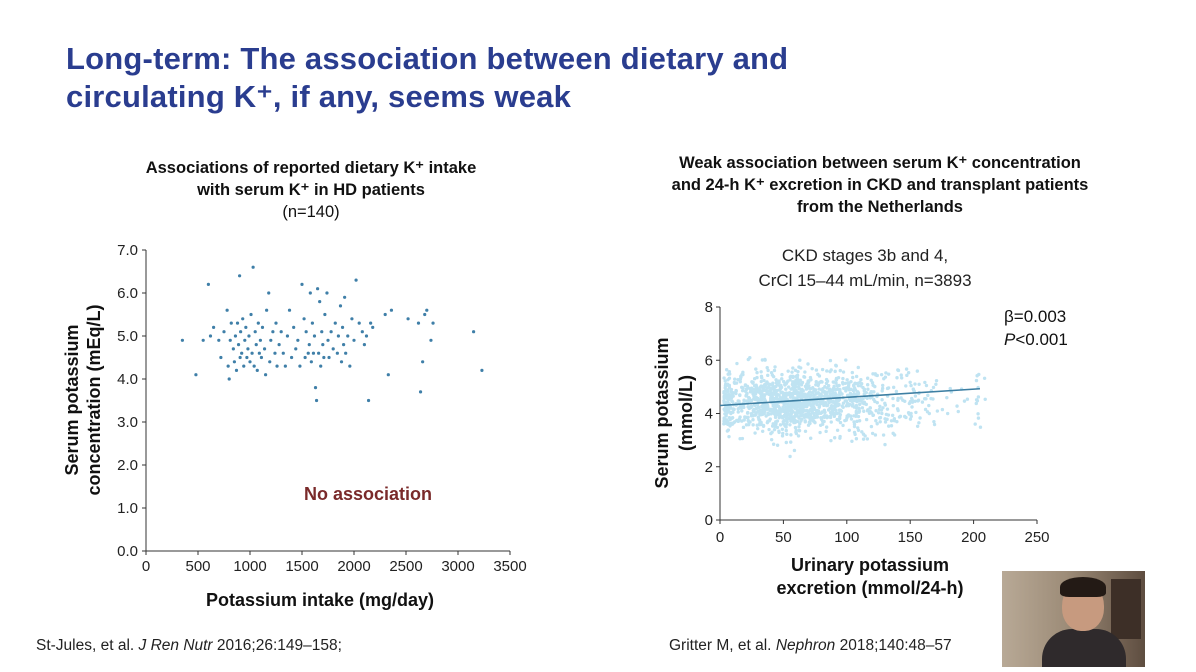 The width and height of the screenshot is (1196, 672). Describe the element at coordinates (127, 250) in the screenshot. I see `left-y-tick-label: 7.0` at that location.